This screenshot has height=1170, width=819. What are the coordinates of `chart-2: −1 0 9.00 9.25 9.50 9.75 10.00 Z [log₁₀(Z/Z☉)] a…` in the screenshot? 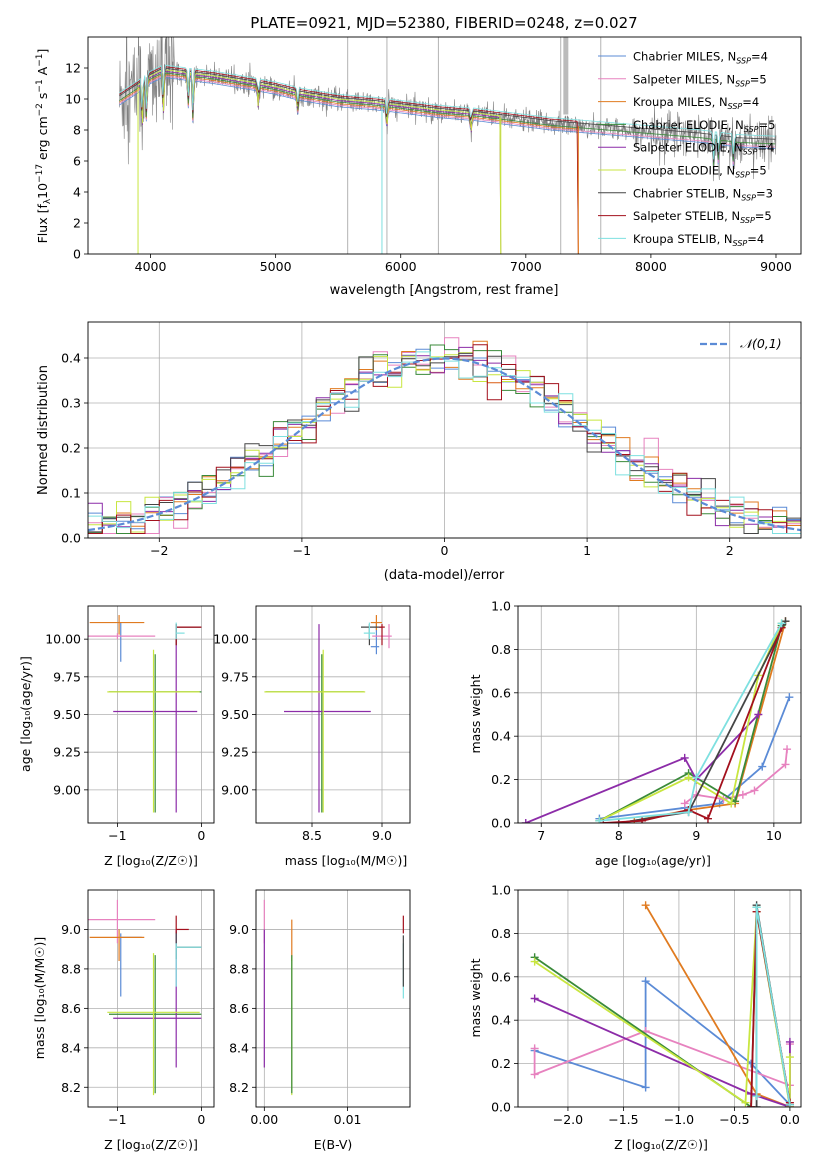 It's located at (116, 736).